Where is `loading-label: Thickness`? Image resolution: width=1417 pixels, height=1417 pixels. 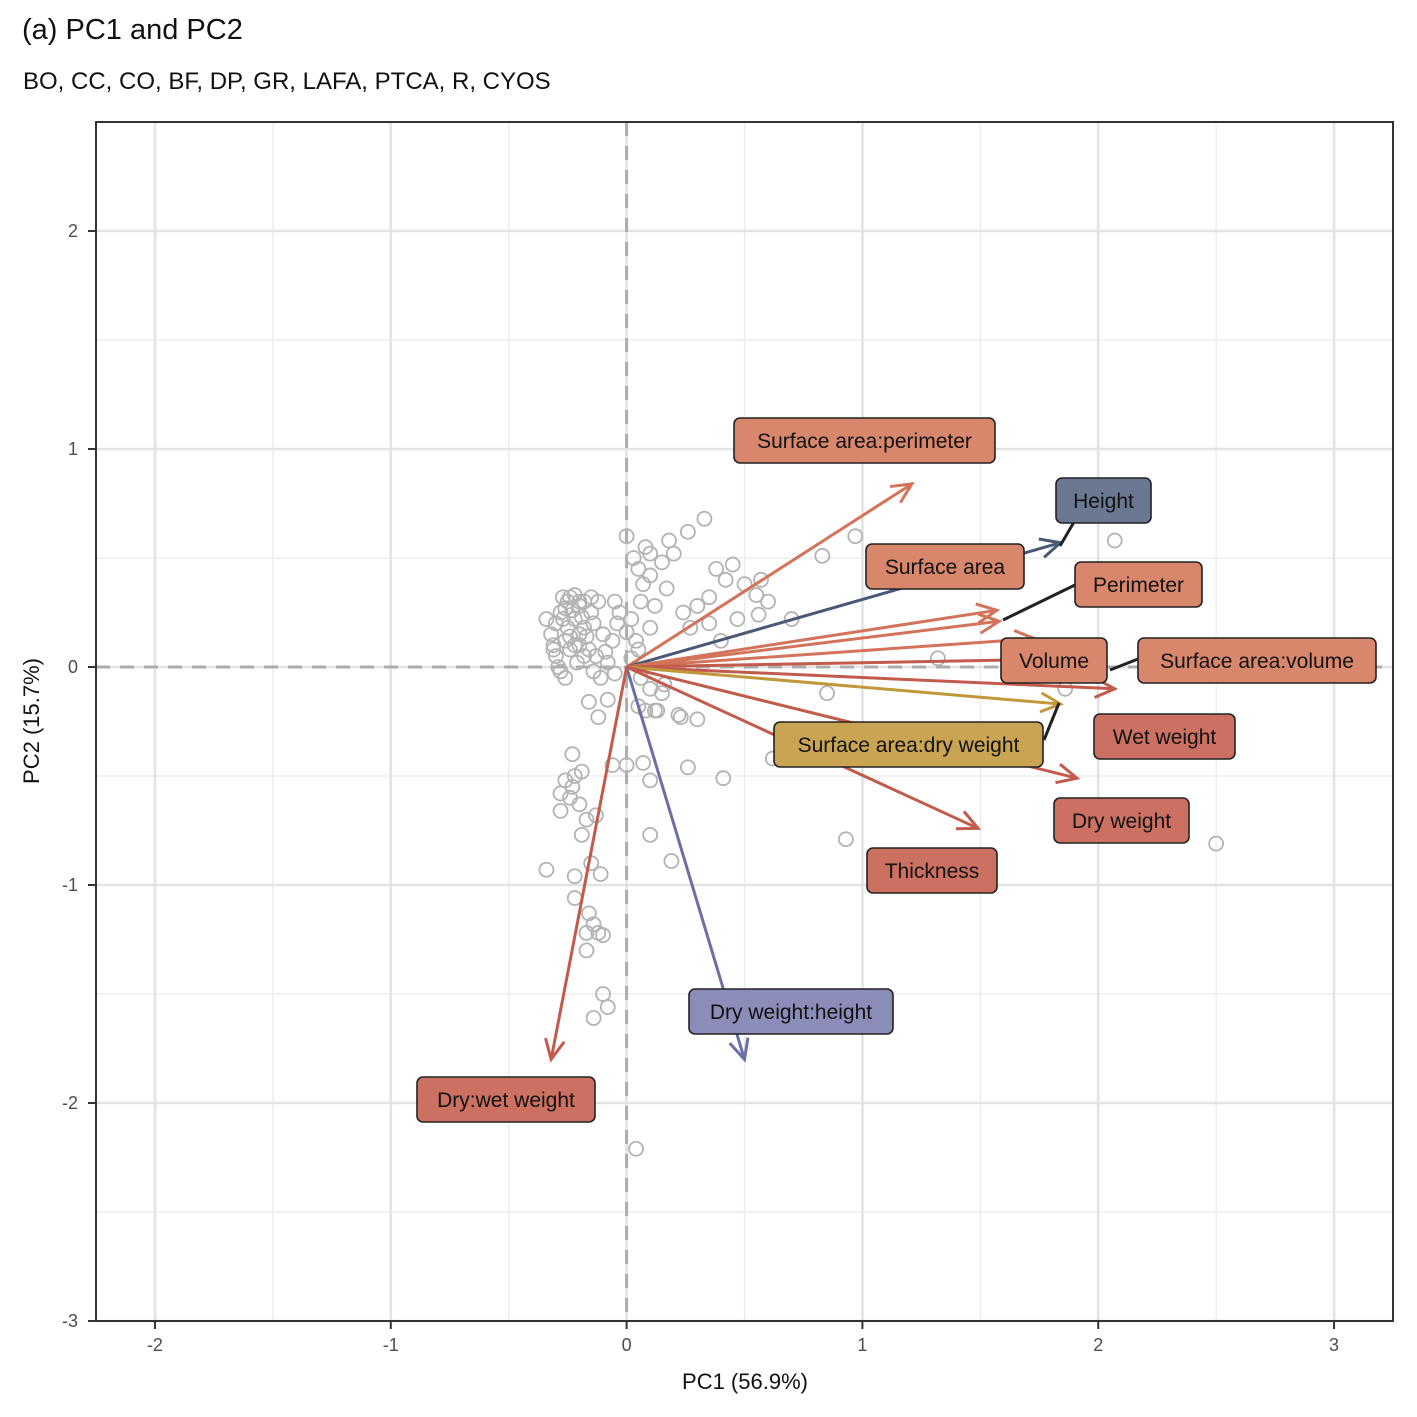
loading-label: Thickness is located at coordinates (932, 870).